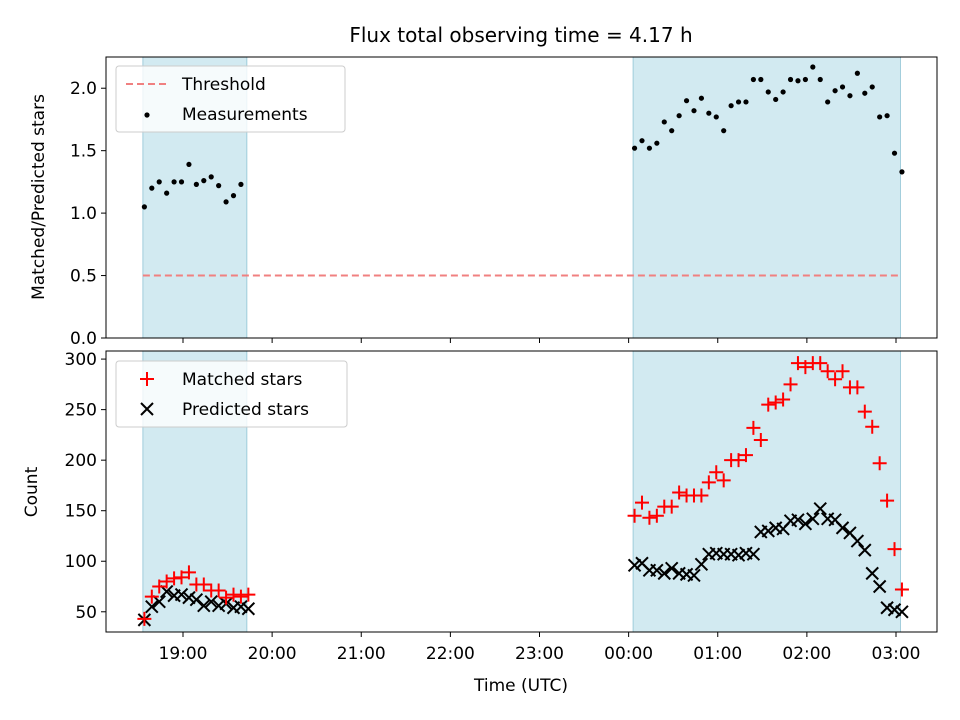  I want to click on x-tick-label: 21:00, so click(361, 654).